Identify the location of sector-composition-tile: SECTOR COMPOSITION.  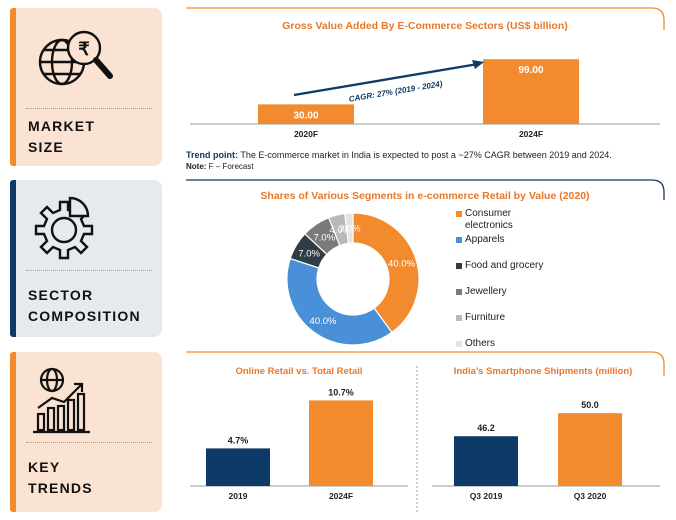
(86, 258).